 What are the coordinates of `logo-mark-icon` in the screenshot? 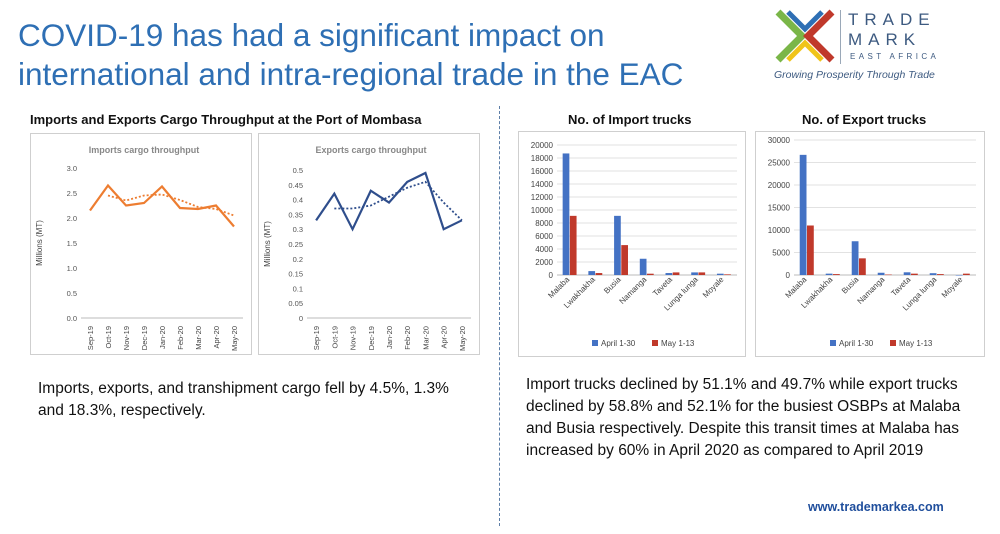 It's located at (805, 36).